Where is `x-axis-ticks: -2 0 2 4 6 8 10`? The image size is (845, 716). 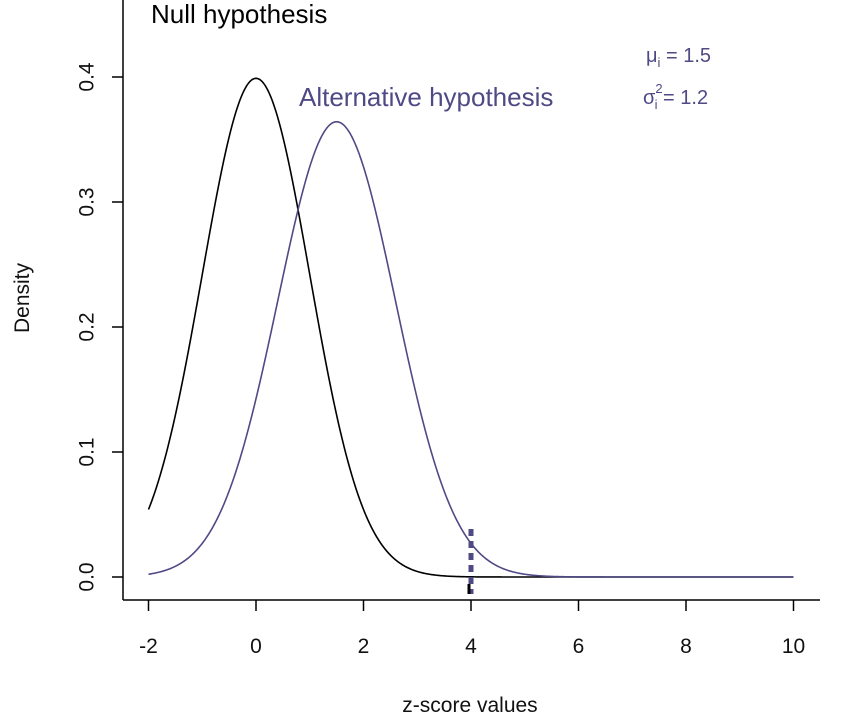 x-axis-ticks: -2 0 2 4 6 8 10 is located at coordinates (472, 629).